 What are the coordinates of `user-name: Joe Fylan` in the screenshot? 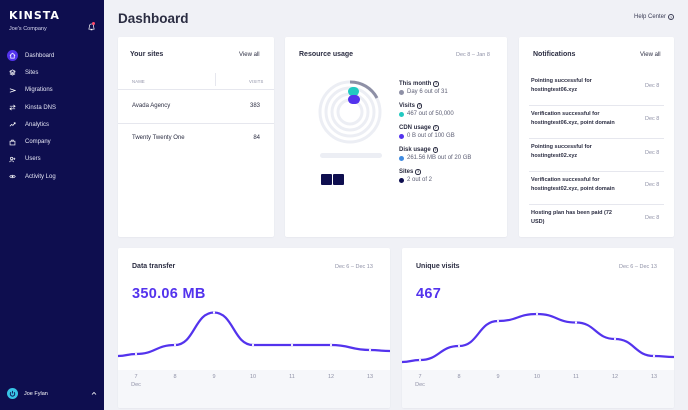 It's located at (36, 393).